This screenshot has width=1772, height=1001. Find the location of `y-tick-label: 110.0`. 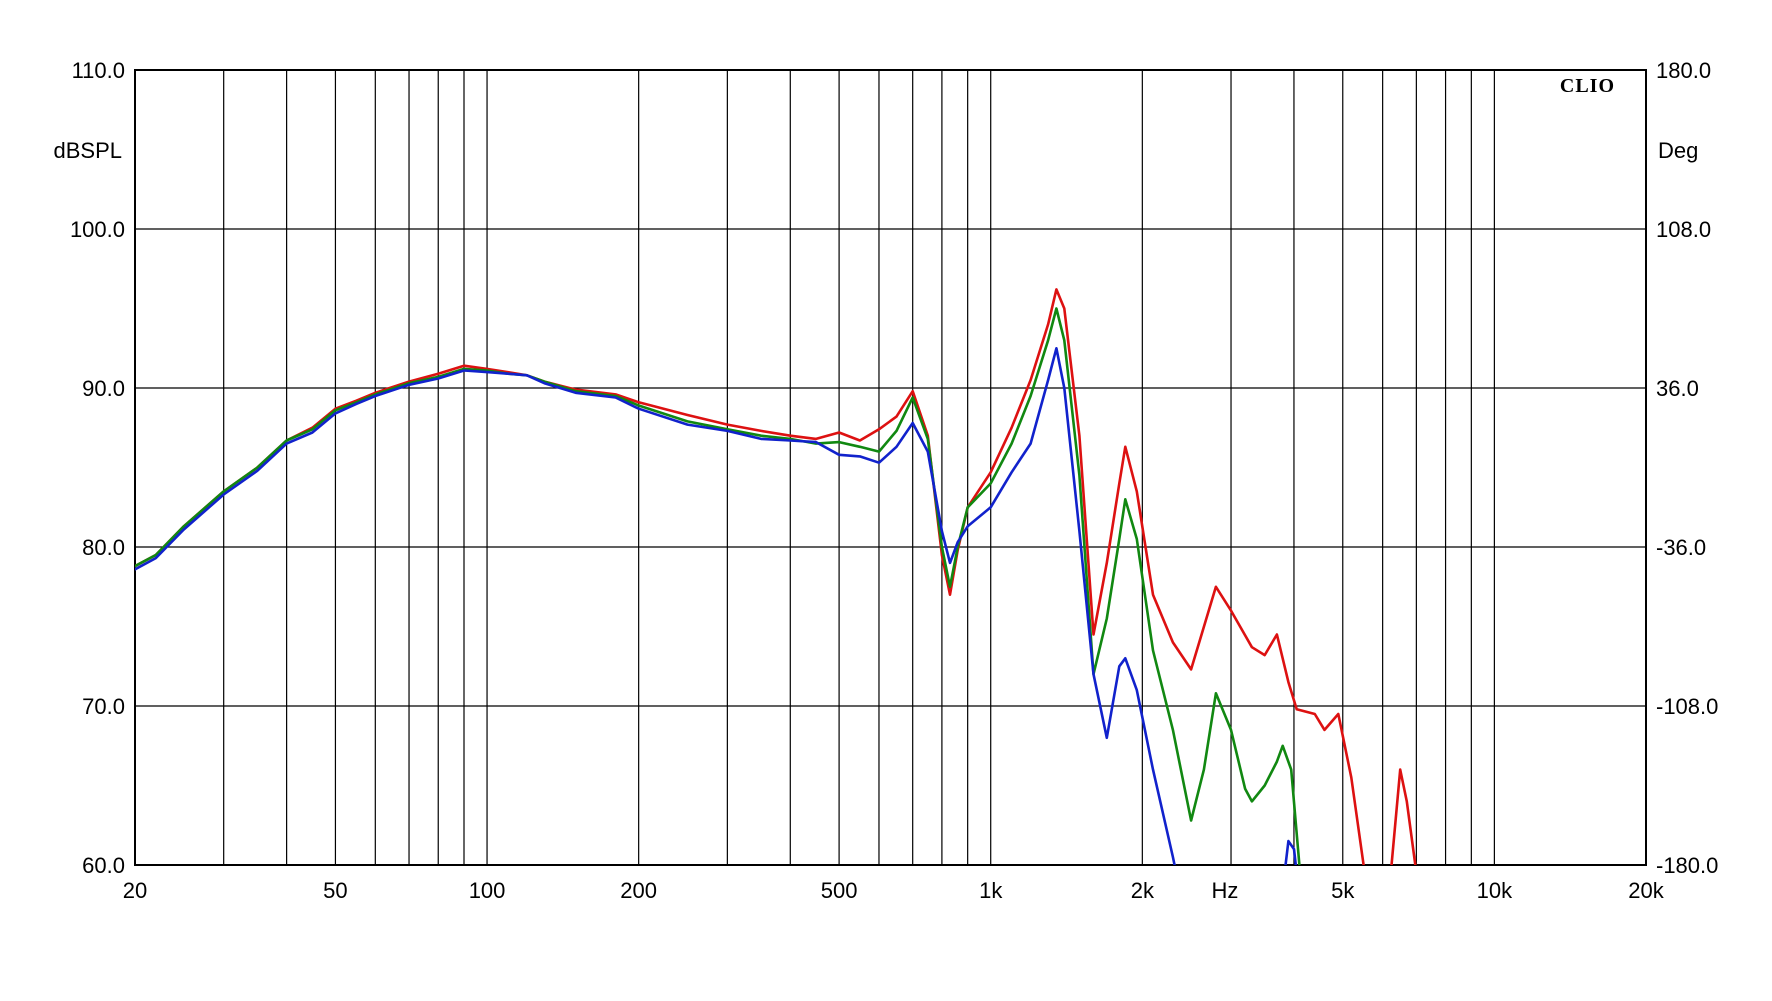

y-tick-label: 110.0 is located at coordinates (98, 70).